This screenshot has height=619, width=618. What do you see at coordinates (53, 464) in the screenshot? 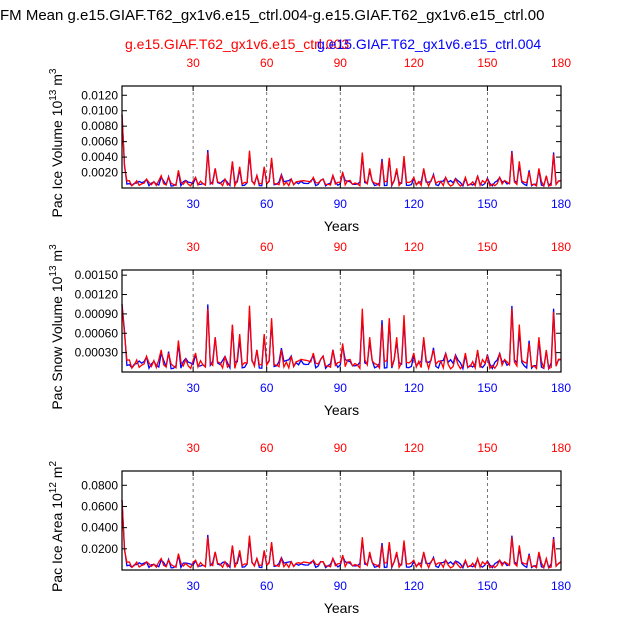
I see `y-axis-label-unit-exponent: 2` at bounding box center [53, 464].